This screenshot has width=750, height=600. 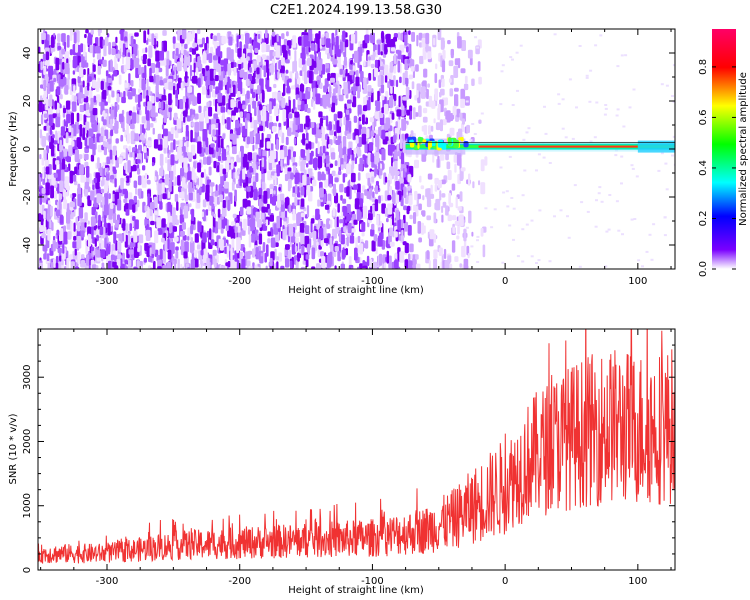 What do you see at coordinates (717, 168) in the screenshot?
I see `colorbar-ticks: 0.00.20.40.60.8` at bounding box center [717, 168].